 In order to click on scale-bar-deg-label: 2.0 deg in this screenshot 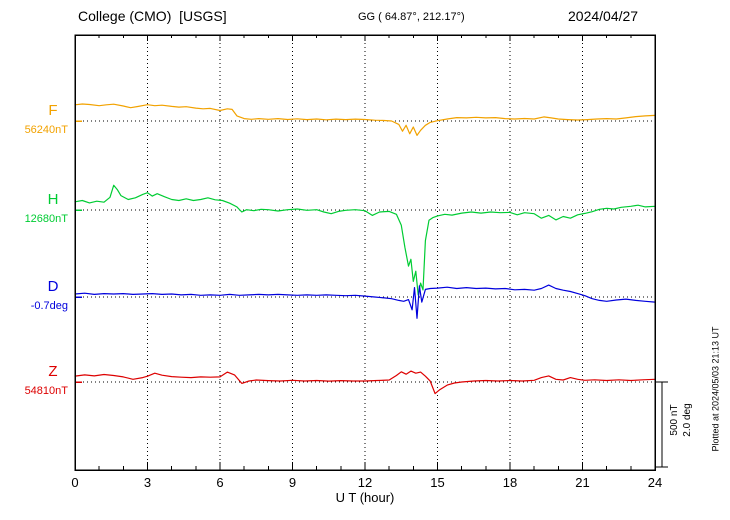, I will do `click(687, 420)`.